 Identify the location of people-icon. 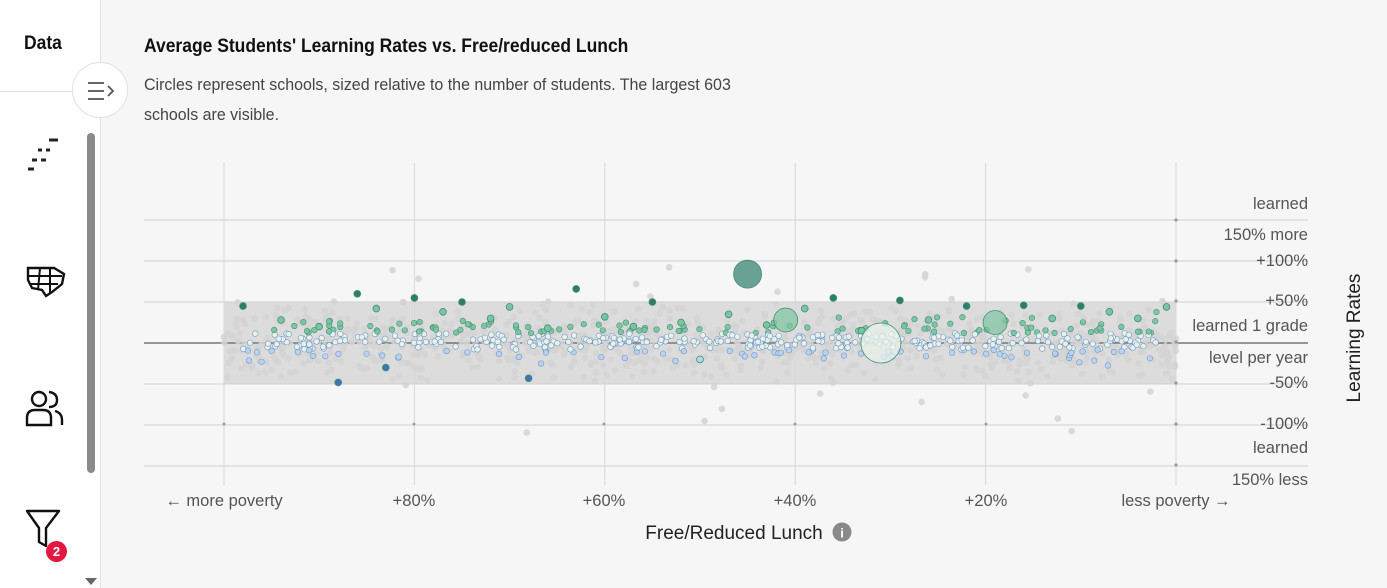
(45, 410).